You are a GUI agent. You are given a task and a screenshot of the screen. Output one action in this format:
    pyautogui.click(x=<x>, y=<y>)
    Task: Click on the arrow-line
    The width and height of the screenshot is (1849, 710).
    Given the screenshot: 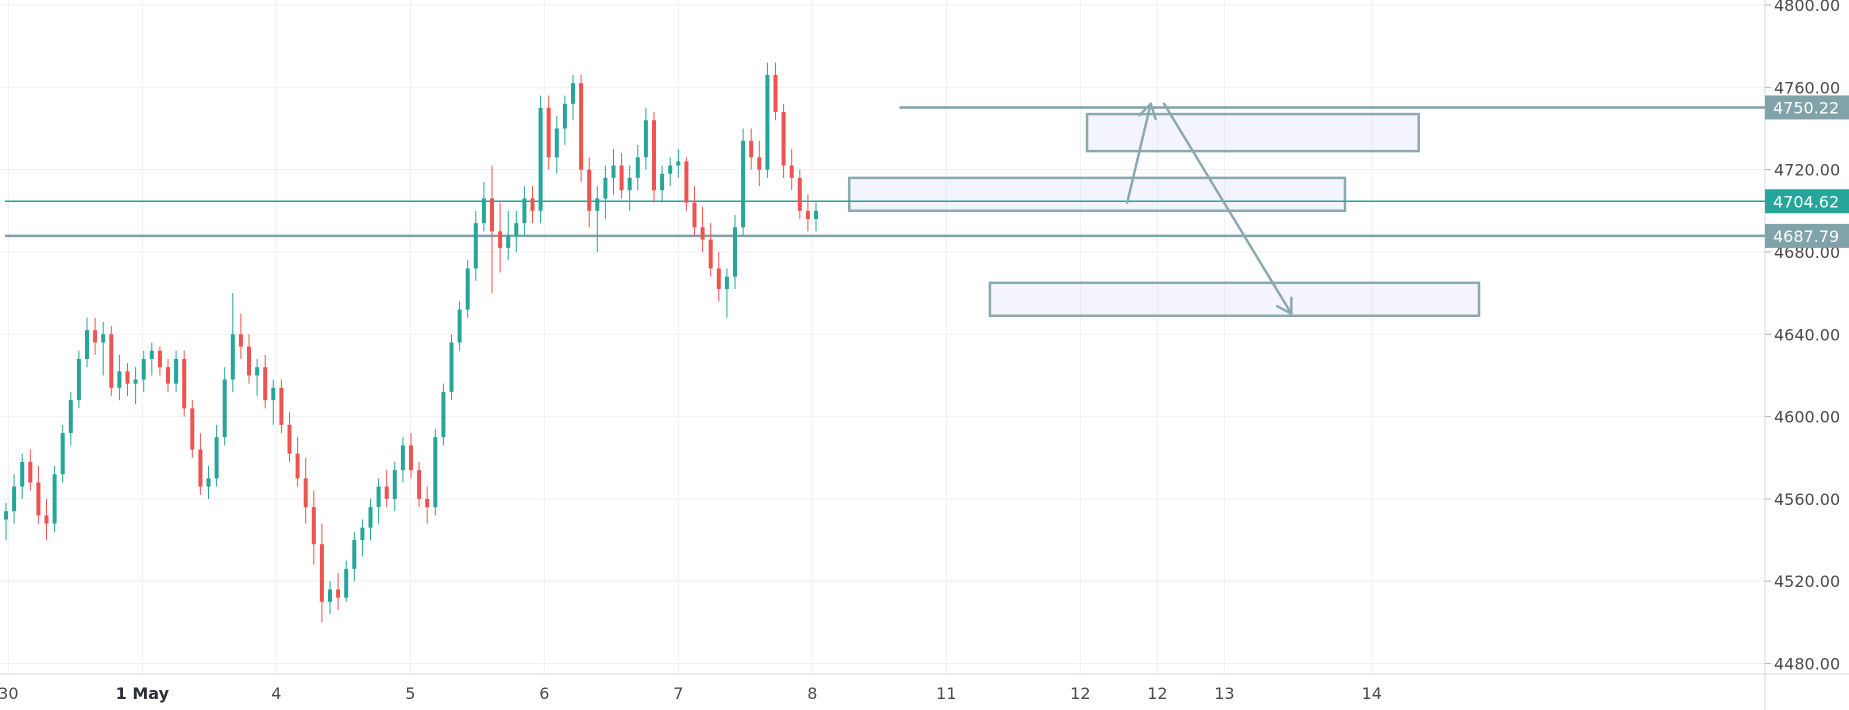 What is the action you would take?
    pyautogui.click(x=1227, y=208)
    